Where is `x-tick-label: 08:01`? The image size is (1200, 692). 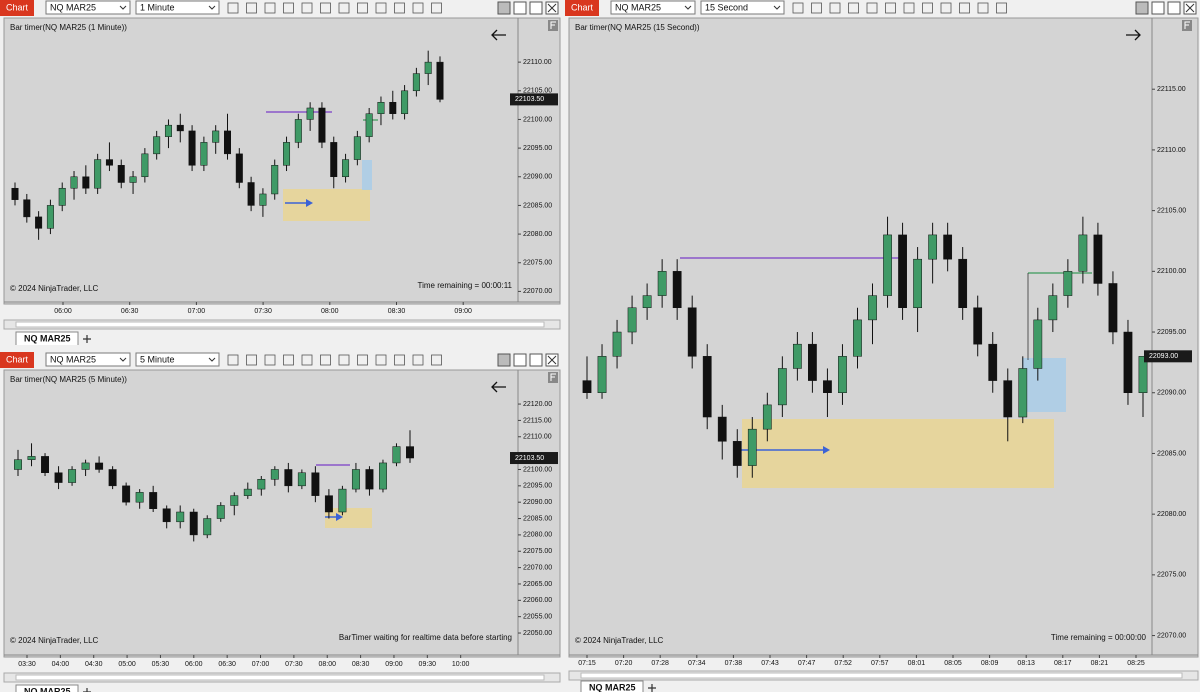 x-tick-label: 08:01 is located at coordinates (917, 663).